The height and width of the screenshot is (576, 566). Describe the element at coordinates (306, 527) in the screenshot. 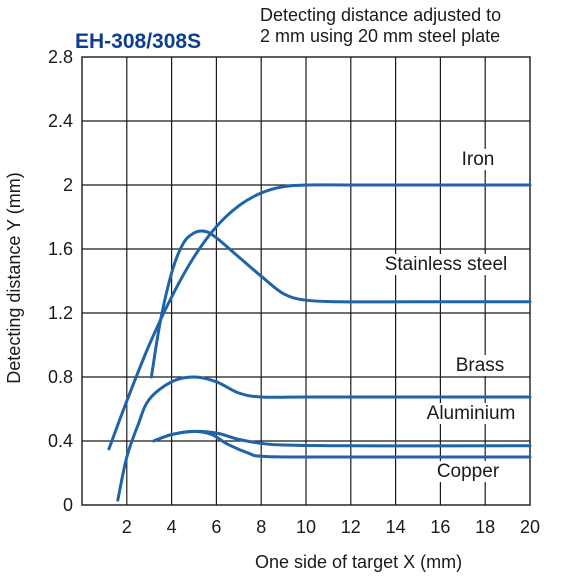

I see `x-tick-label: 10` at that location.